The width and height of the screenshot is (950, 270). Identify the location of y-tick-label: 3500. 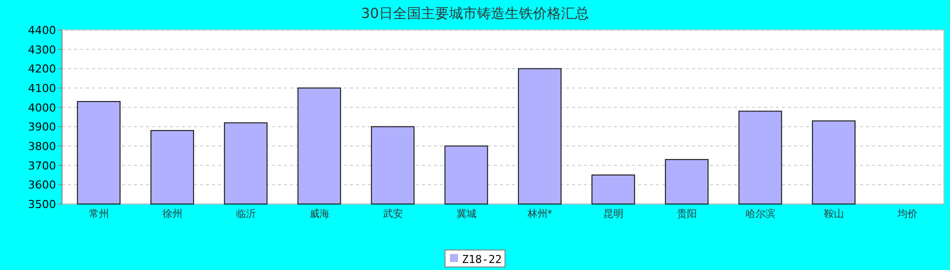
(42, 204).